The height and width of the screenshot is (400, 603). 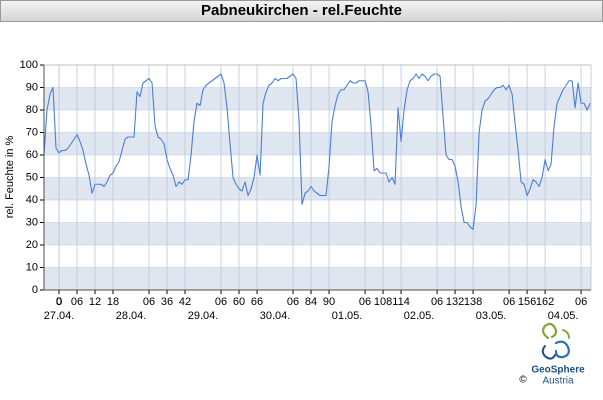 What do you see at coordinates (32, 245) in the screenshot?
I see `y-tick-label: 20` at bounding box center [32, 245].